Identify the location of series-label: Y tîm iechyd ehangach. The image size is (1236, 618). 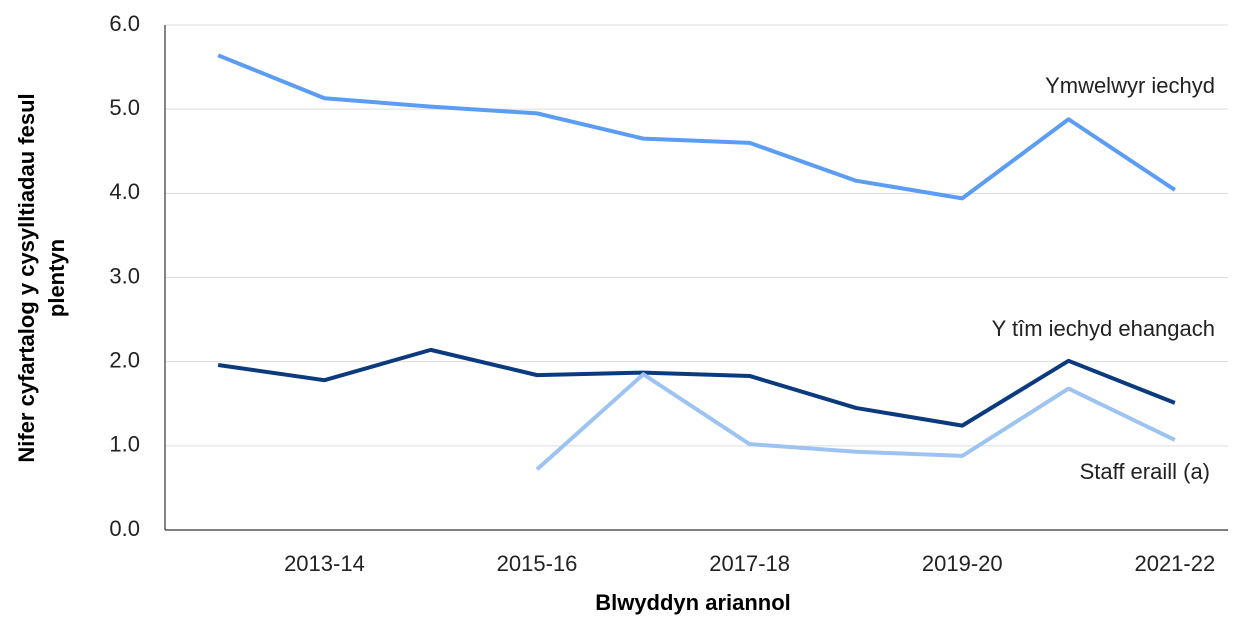
(1103, 328).